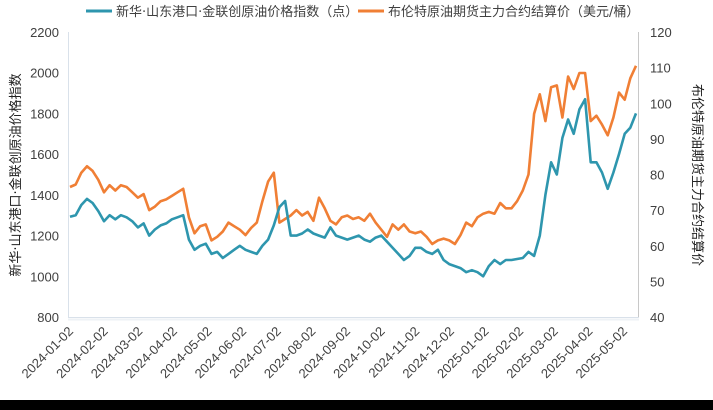 The image size is (713, 410). What do you see at coordinates (356, 405) in the screenshot?
I see `bottom-bar` at bounding box center [356, 405].